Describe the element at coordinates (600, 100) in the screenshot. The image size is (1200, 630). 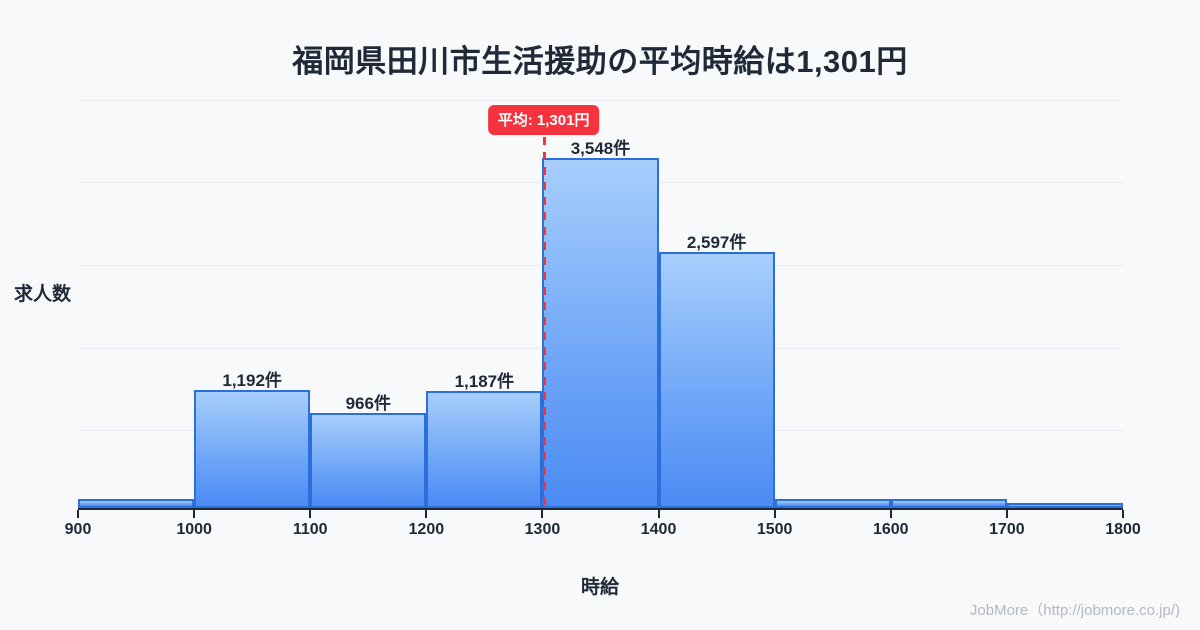
I see `gridline` at that location.